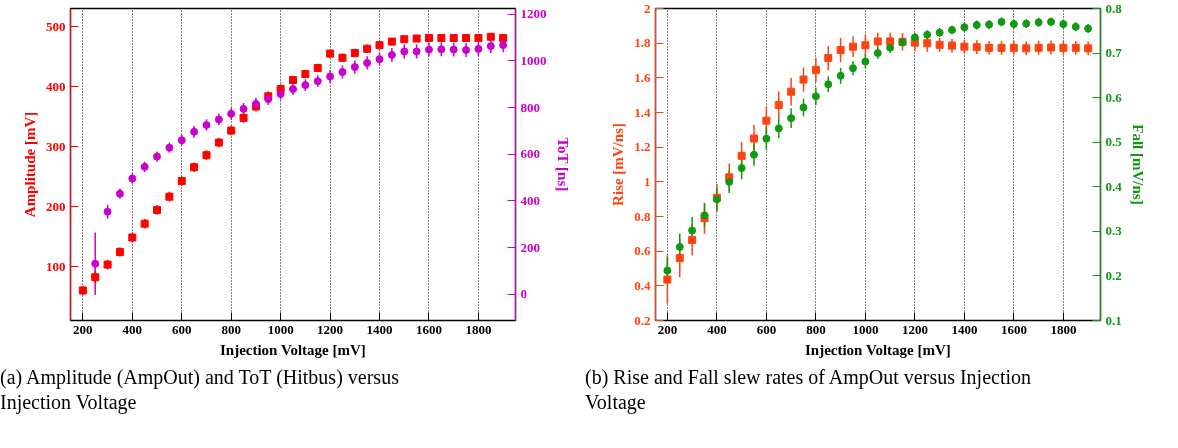 The image size is (1178, 448). I want to click on y2-tick-label: 600, so click(530, 154).